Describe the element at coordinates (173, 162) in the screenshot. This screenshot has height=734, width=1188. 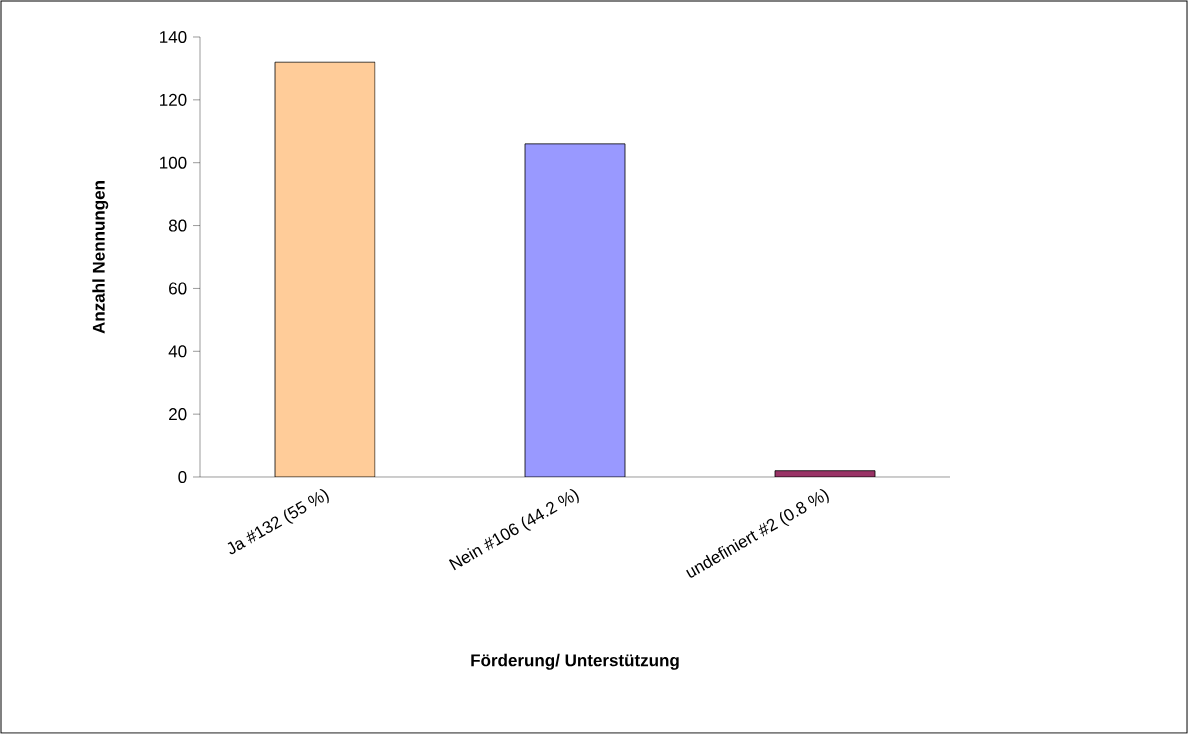
I see `y-tick-label: 100` at that location.